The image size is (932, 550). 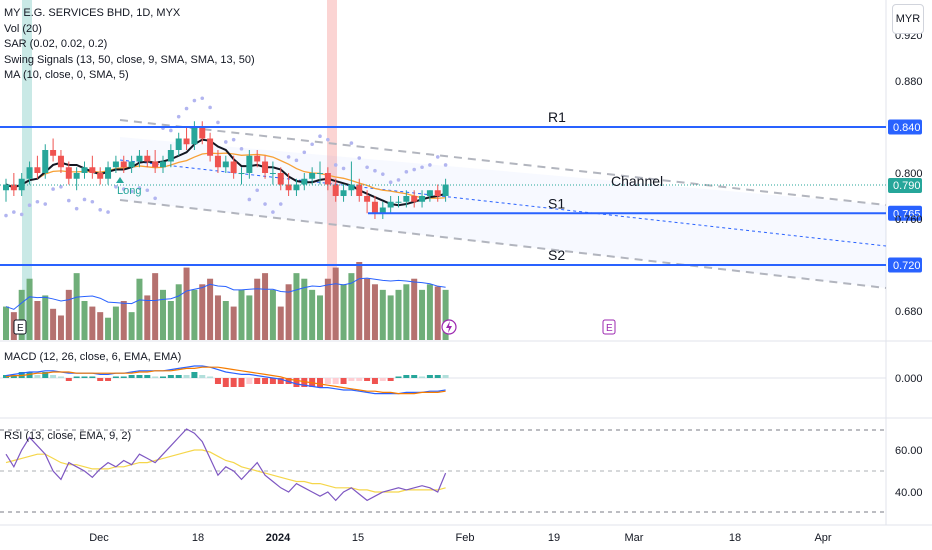 I want to click on upcoming-earnings-marker: E, so click(x=609, y=327).